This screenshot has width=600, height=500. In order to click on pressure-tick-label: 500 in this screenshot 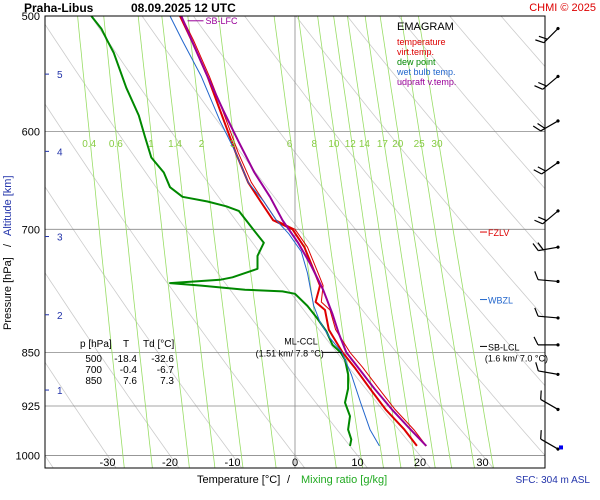, I will do `click(31, 17)`.